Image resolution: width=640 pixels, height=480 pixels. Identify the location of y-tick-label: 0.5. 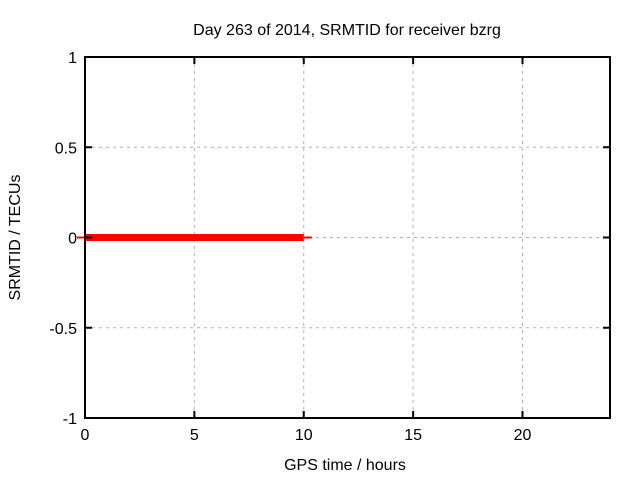
(66, 148).